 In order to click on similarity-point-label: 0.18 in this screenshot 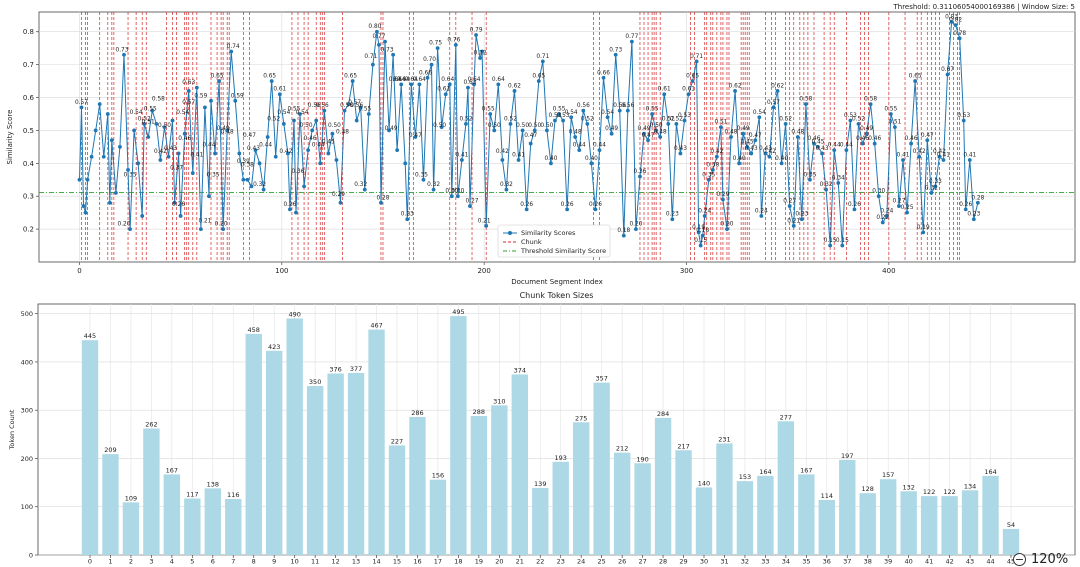, I will do `click(702, 231)`.